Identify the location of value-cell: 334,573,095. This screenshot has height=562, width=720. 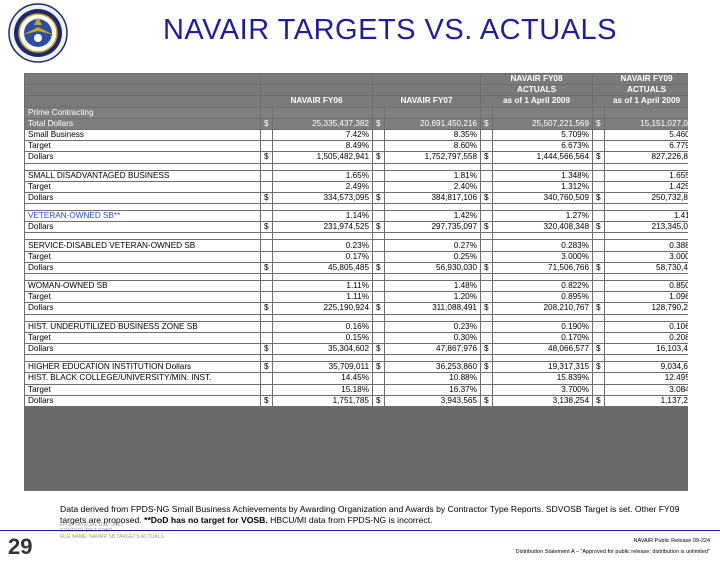
(322, 198).